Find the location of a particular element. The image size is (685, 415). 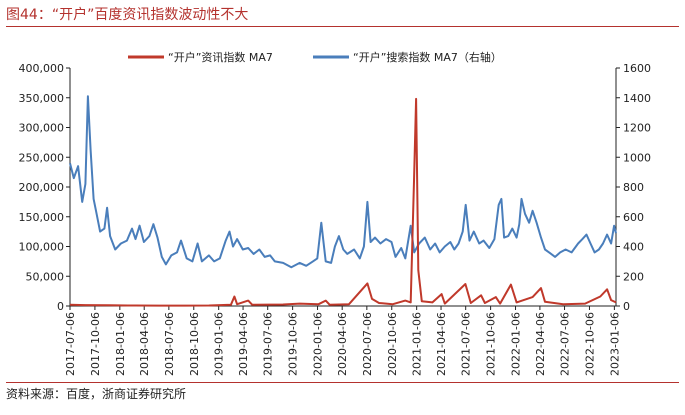

x-tick-label: 2021-07-06 is located at coordinates (466, 344).